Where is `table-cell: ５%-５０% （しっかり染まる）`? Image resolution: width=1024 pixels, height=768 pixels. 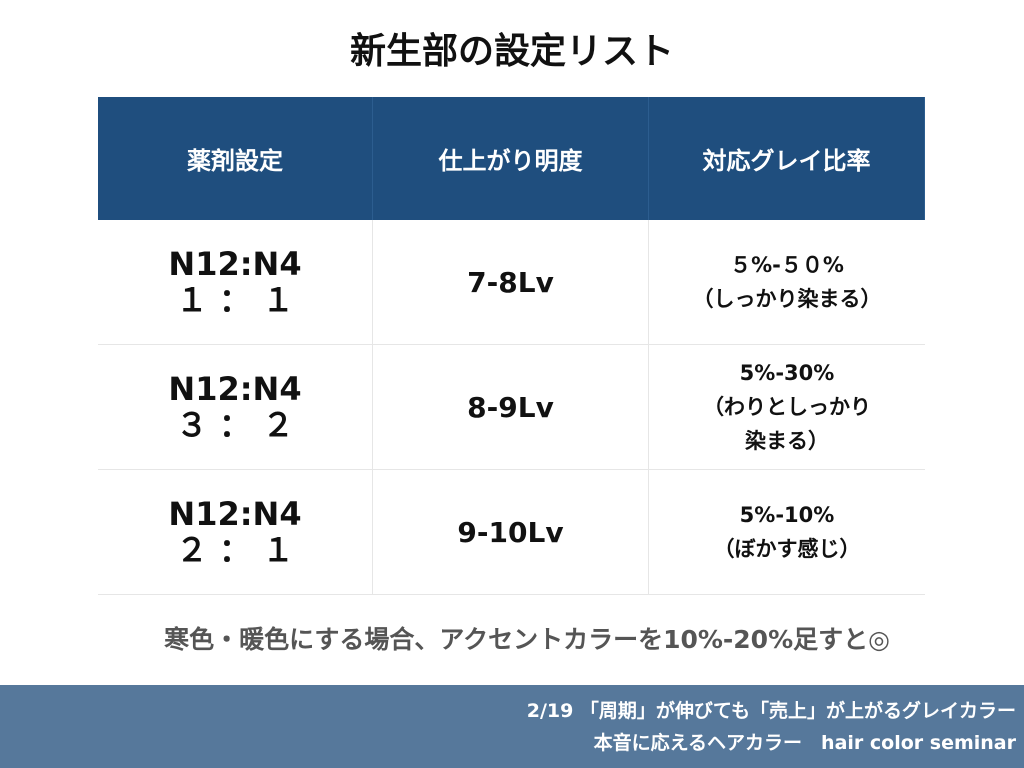 table-cell: ５%-５０% （しっかり染まる） is located at coordinates (787, 282).